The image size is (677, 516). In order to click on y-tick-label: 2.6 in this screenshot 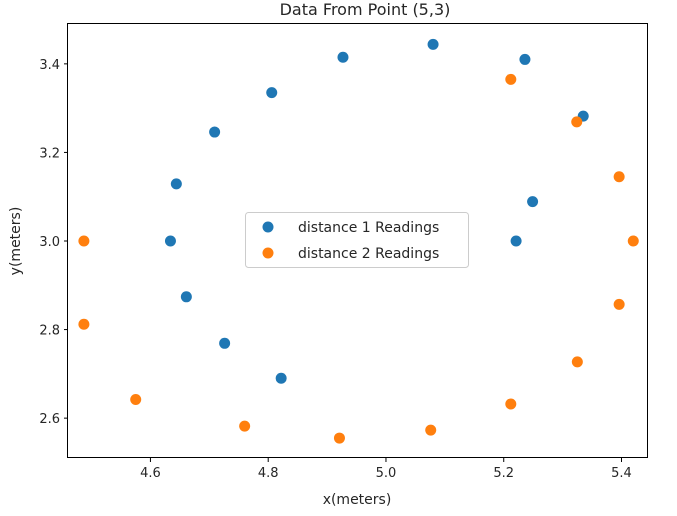, I will do `click(49, 419)`.